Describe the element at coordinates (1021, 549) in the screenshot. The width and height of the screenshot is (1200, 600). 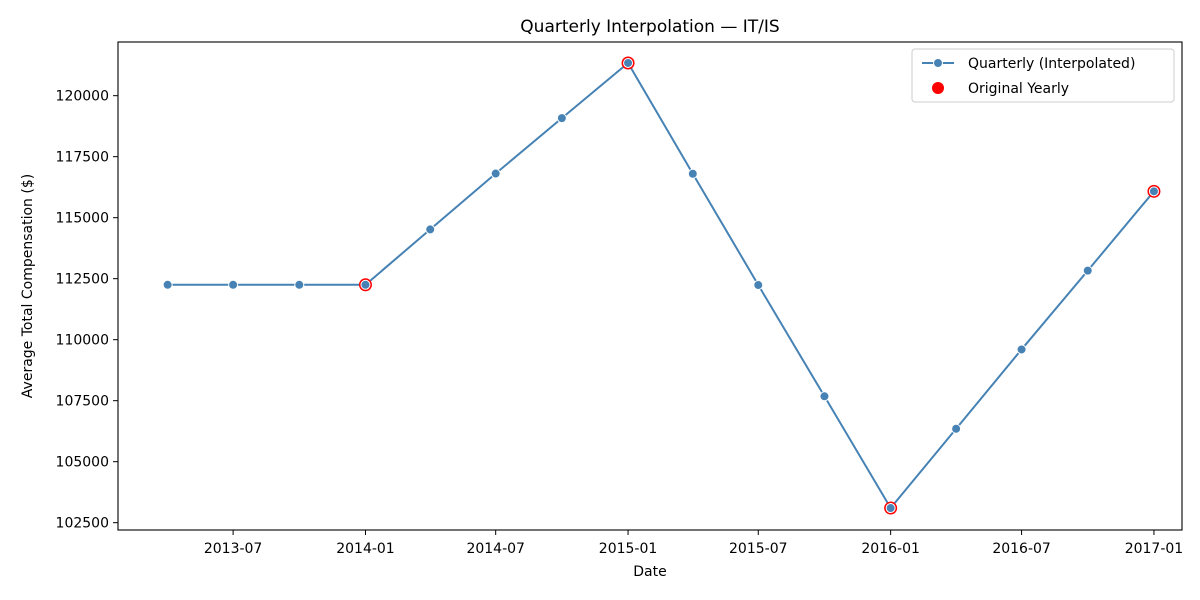
I see `x-tick-label: 2016-07` at that location.